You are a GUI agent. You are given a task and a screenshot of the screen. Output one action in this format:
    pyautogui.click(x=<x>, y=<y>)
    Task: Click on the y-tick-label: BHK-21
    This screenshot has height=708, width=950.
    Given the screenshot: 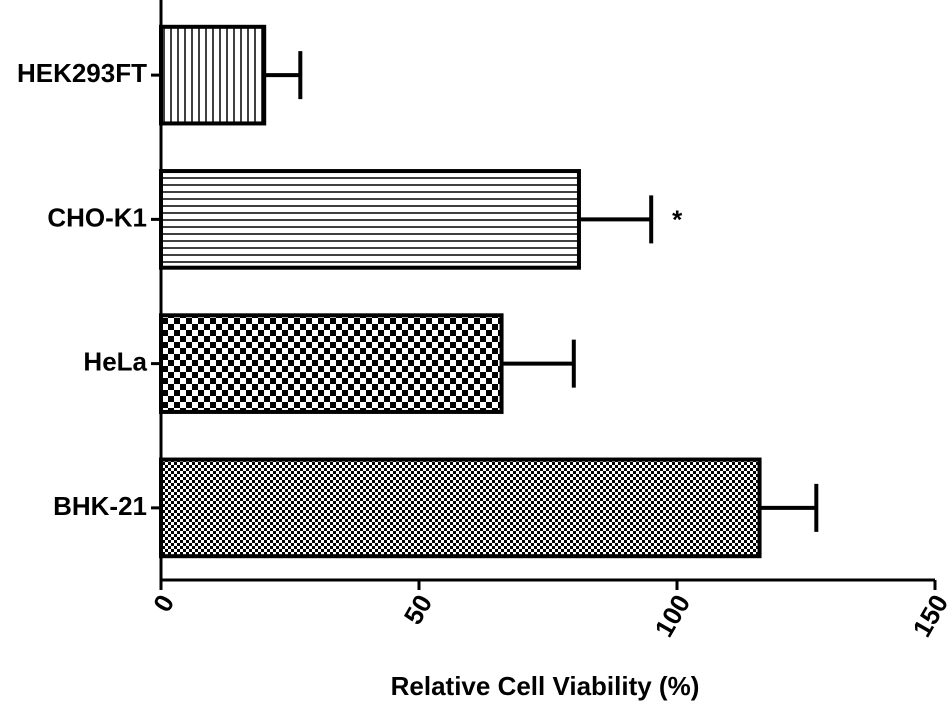 What is the action you would take?
    pyautogui.click(x=100, y=506)
    